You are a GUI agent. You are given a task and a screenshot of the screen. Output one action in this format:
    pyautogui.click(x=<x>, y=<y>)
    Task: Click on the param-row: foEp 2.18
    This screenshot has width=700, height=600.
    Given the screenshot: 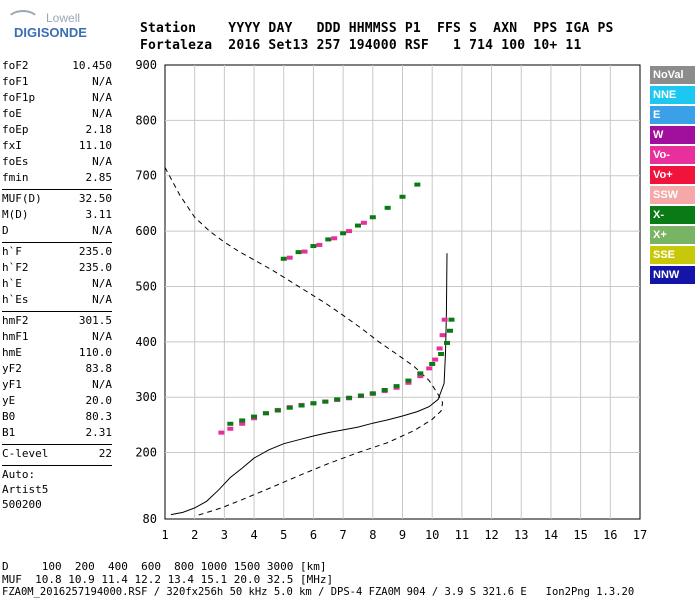 What is the action you would take?
    pyautogui.click(x=57, y=130)
    